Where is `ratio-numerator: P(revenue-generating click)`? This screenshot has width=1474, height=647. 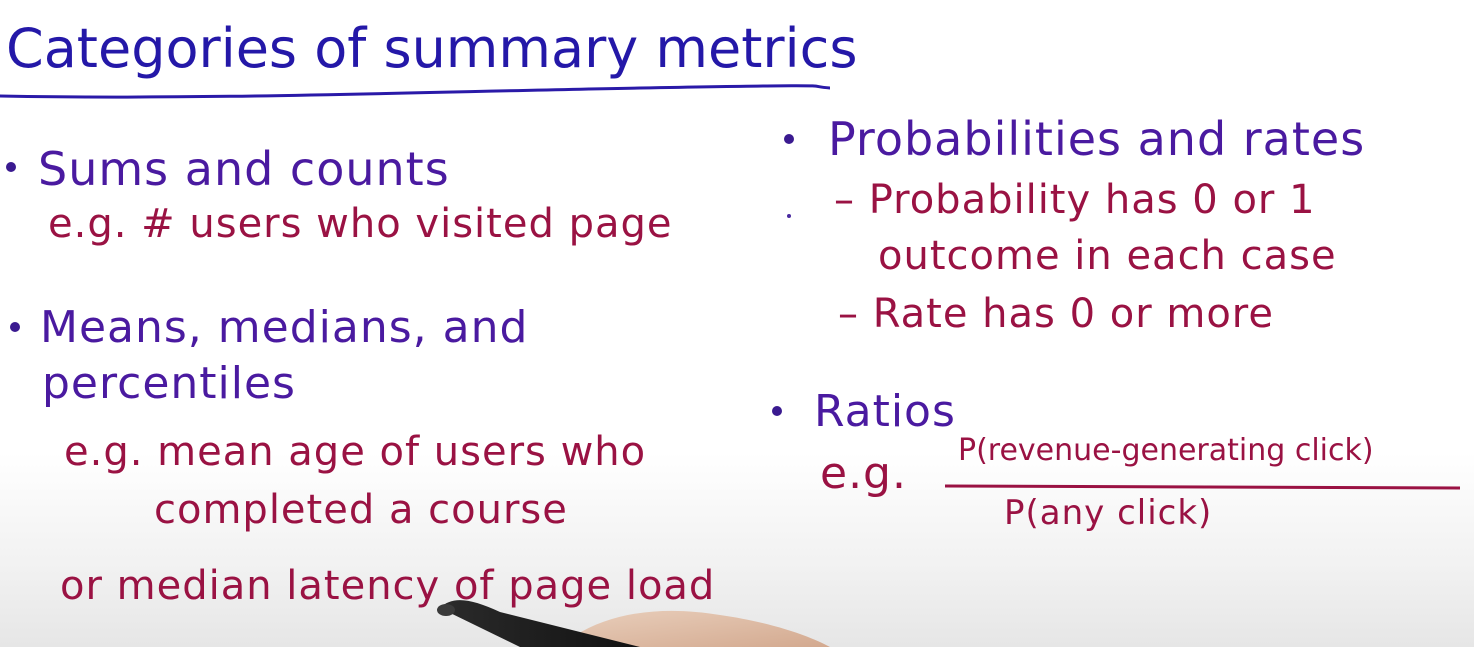
ratio-numerator: P(revenue-generating click) is located at coordinates (1166, 450).